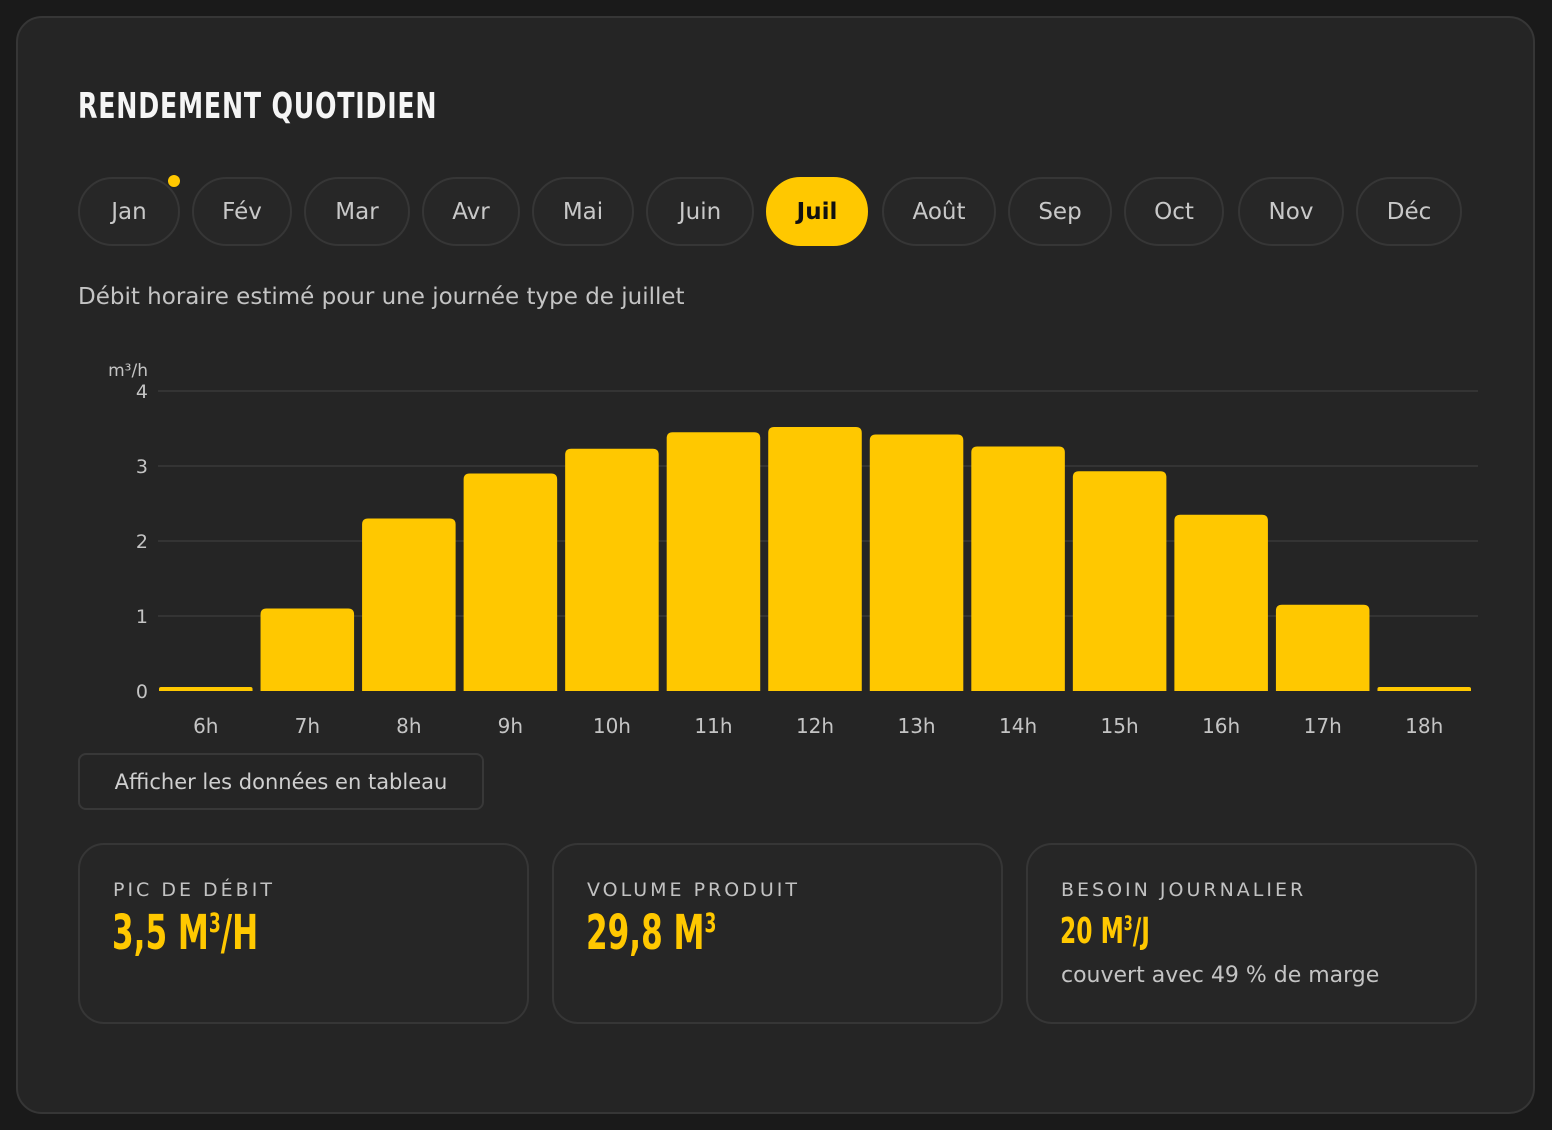 The height and width of the screenshot is (1130, 1552). Describe the element at coordinates (612, 726) in the screenshot. I see `x-tick-label: 10h` at that location.